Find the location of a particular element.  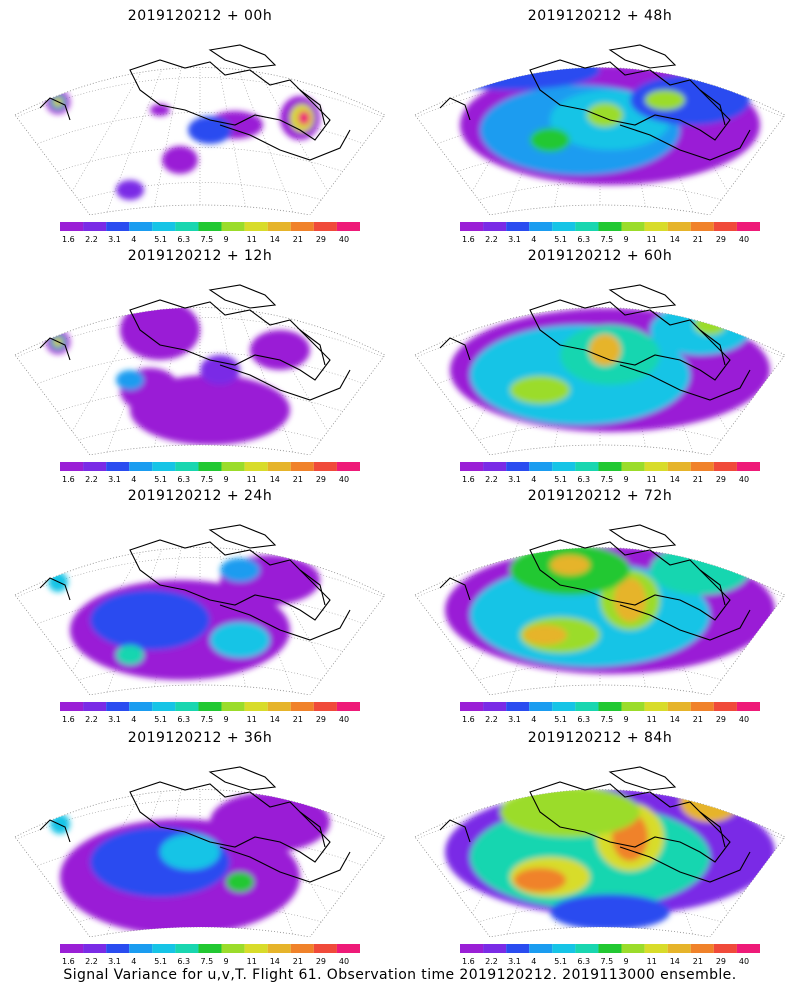

panel-title: 2019120212 + 36h is located at coordinates (200, 738).